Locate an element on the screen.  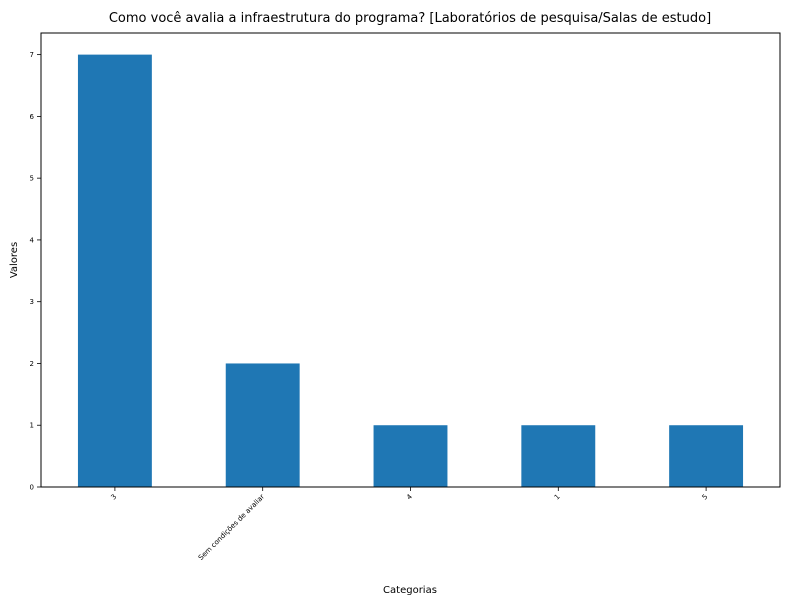
y-tick-label-4: 4 is located at coordinates (32, 240).